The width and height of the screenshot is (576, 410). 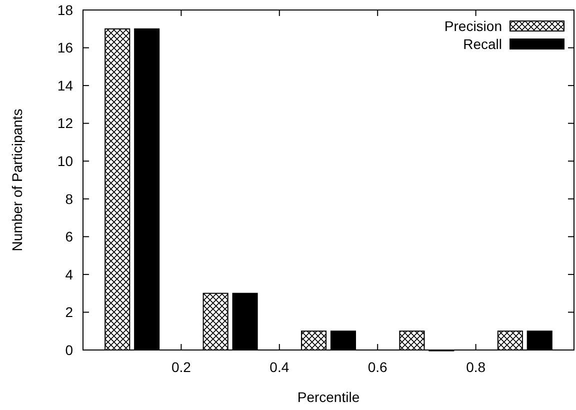 What do you see at coordinates (65, 161) in the screenshot?
I see `y-tick-label: 10` at bounding box center [65, 161].